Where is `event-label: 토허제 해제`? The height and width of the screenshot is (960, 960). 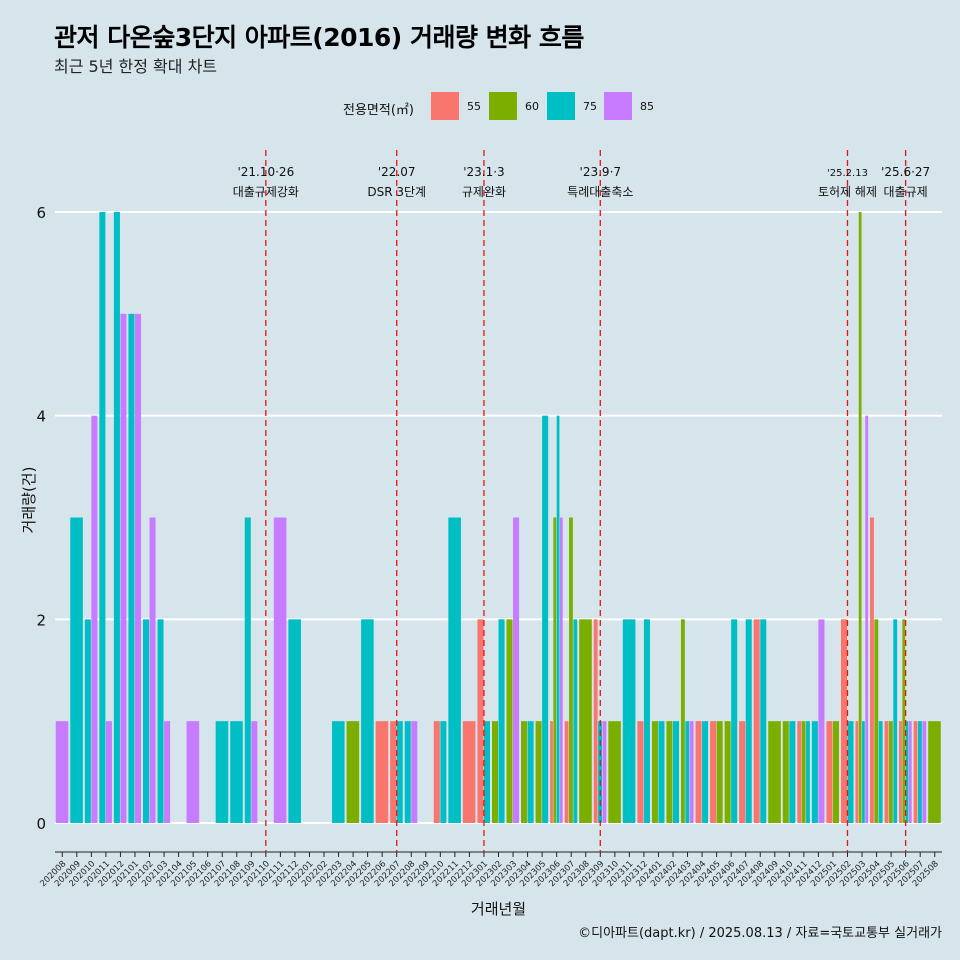
event-label: 토허제 해제 is located at coordinates (847, 192).